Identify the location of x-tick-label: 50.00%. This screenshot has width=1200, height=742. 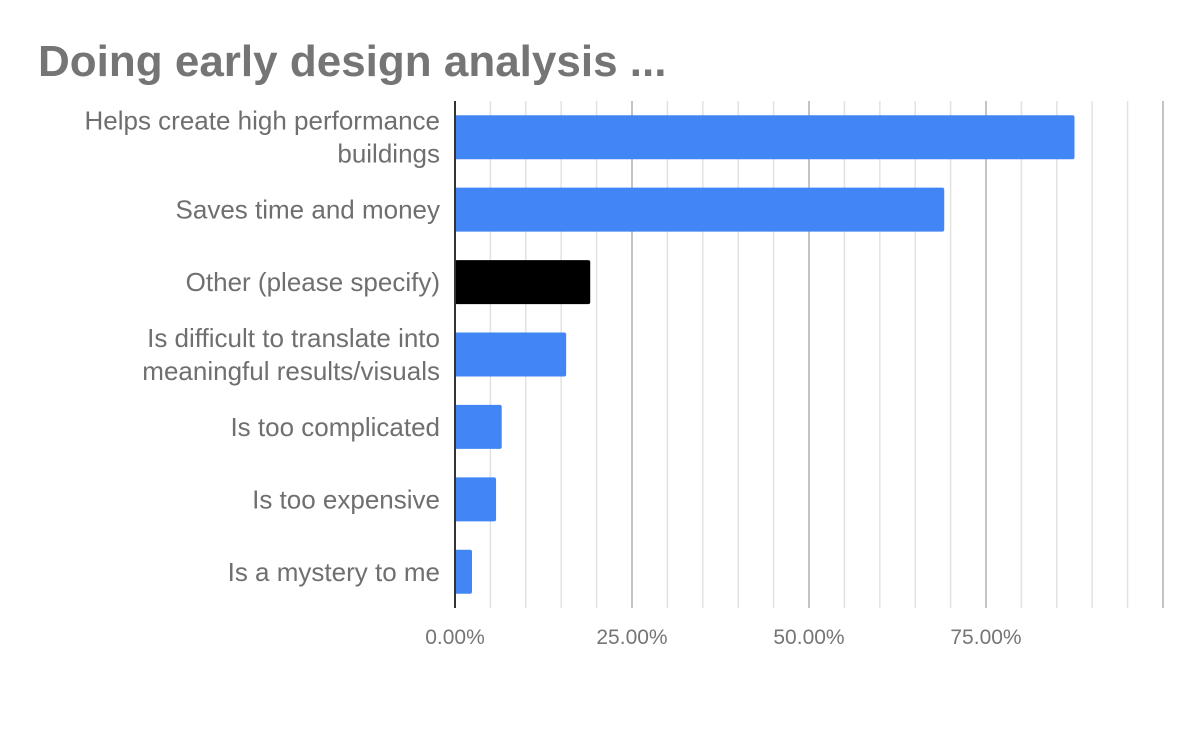
(808, 637).